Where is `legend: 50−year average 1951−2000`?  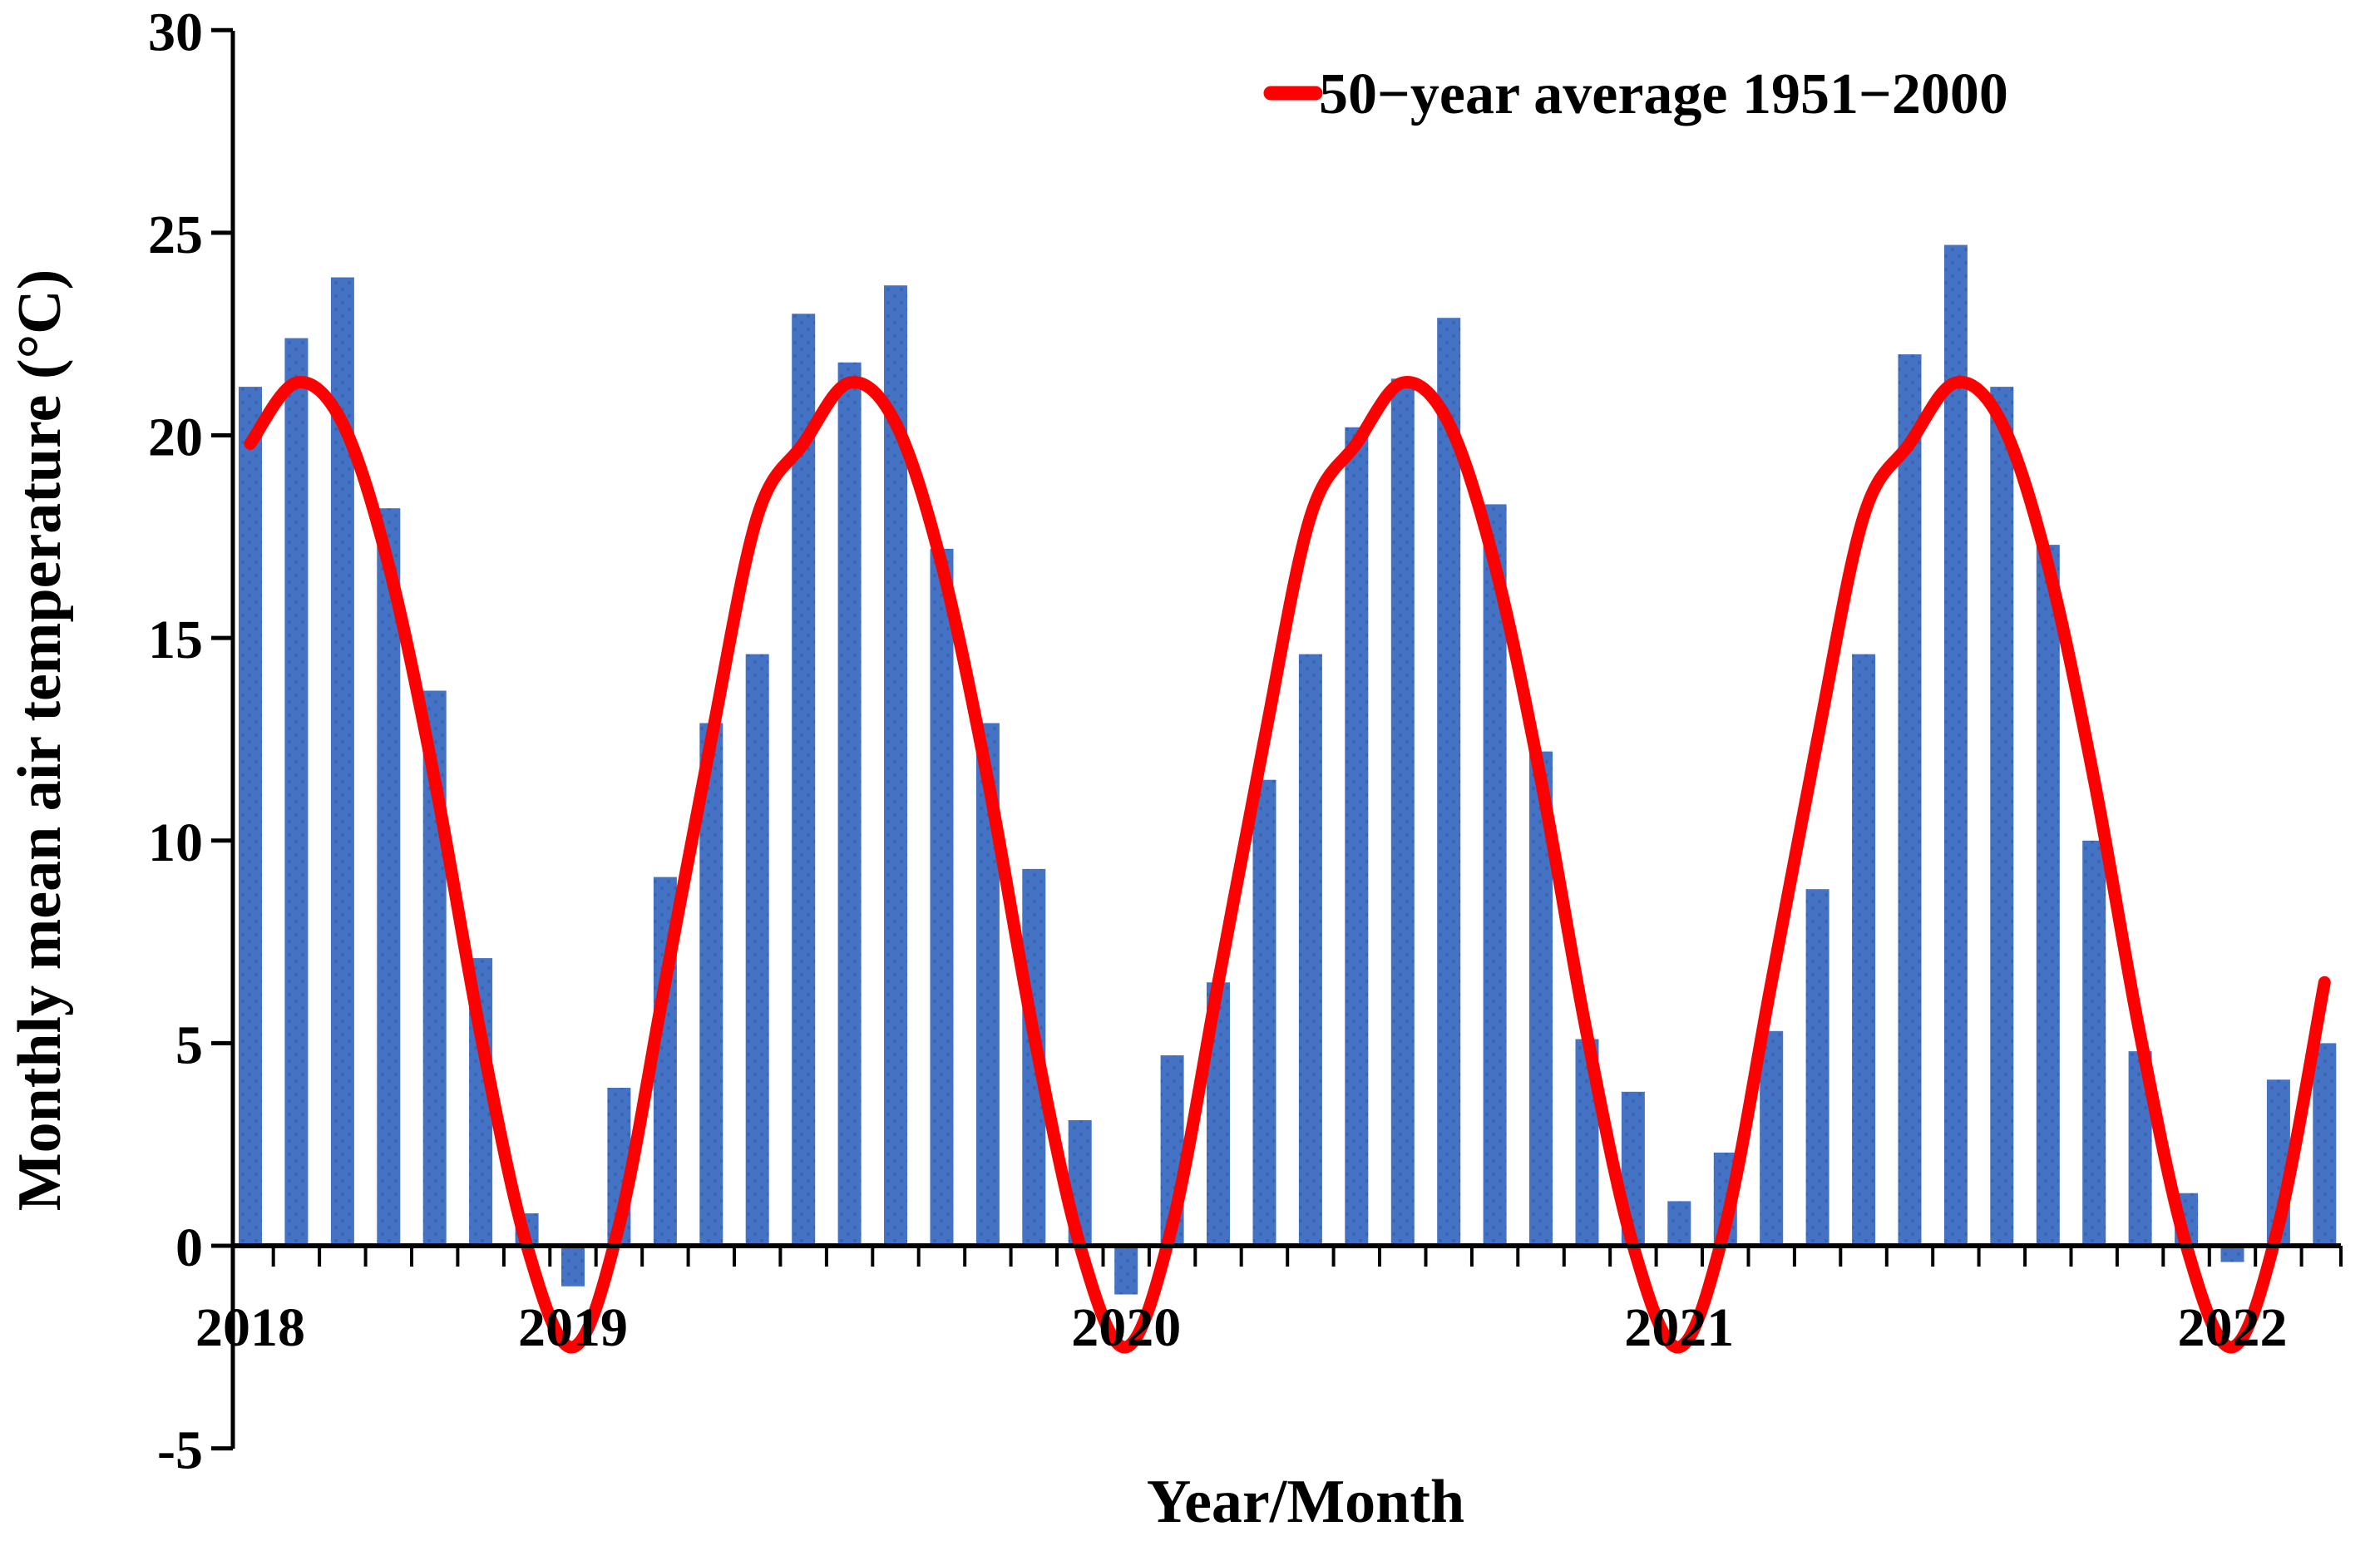
legend: 50−year average 1951−2000 is located at coordinates (1635, 94).